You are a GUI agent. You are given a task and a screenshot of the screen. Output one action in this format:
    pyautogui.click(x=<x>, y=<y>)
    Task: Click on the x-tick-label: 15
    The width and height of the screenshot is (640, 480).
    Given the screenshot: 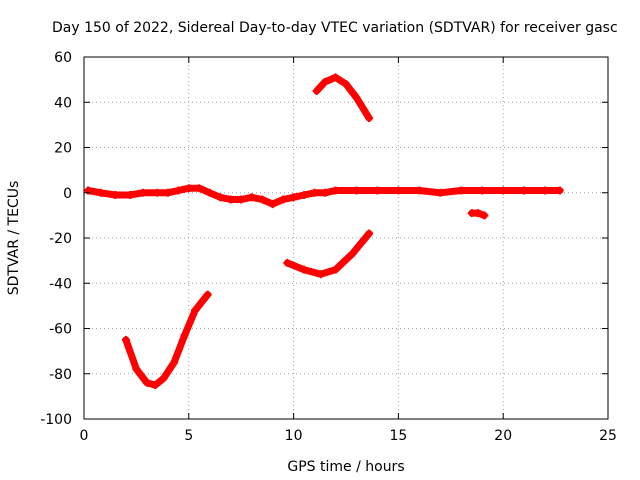 What is the action you would take?
    pyautogui.click(x=398, y=436)
    